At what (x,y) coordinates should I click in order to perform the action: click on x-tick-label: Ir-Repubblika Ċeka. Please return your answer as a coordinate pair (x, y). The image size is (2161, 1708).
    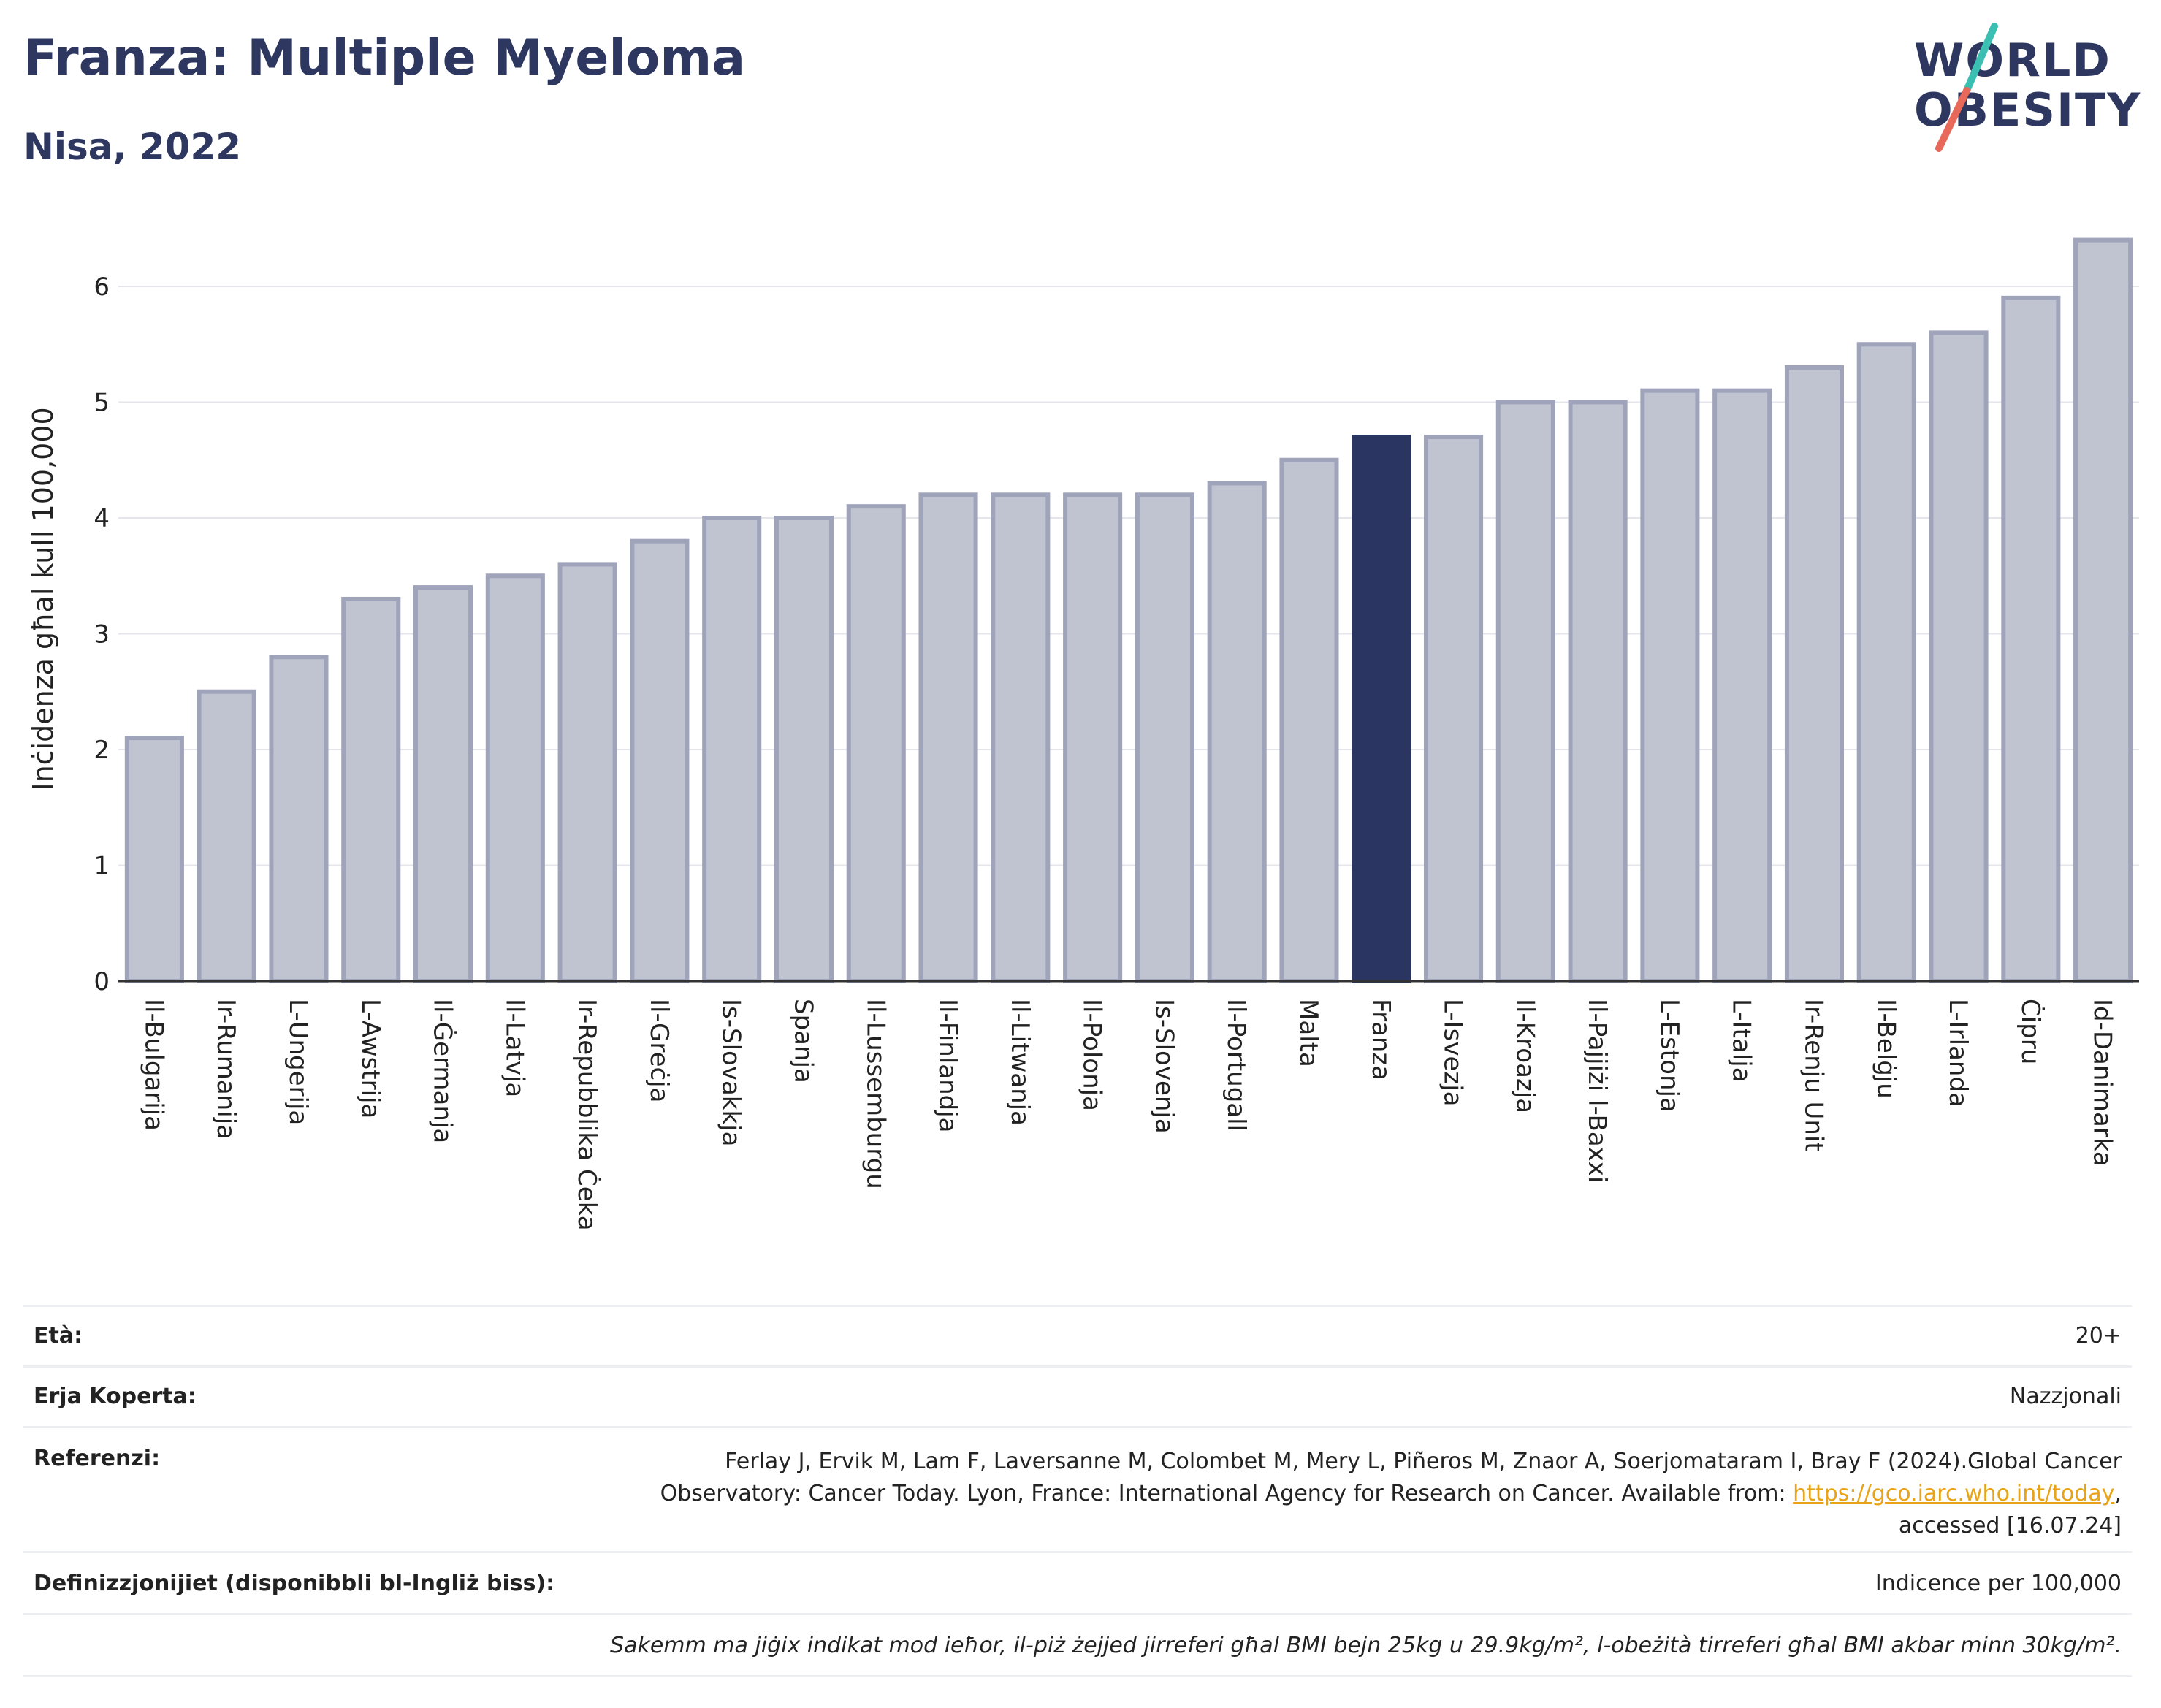
    Looking at the image, I should click on (587, 1115).